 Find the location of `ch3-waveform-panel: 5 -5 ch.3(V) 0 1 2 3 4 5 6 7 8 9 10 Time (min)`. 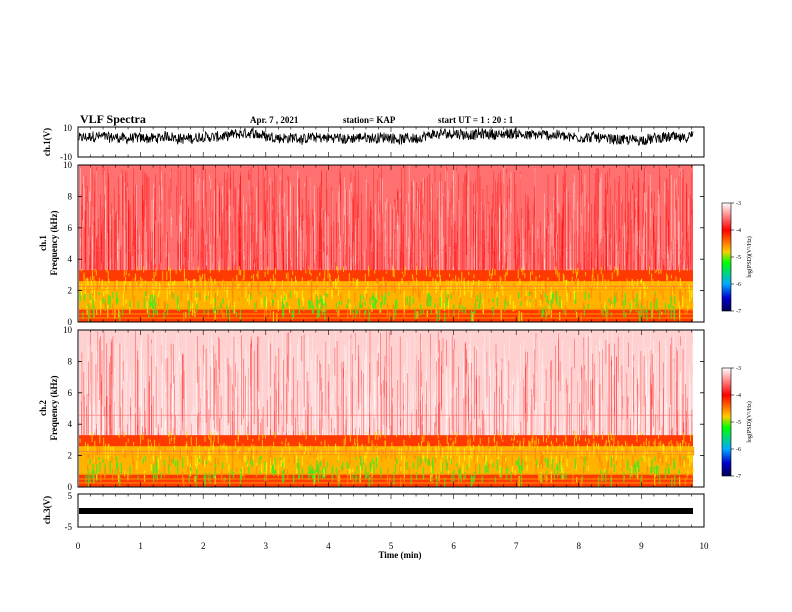

ch3-waveform-panel: 5 -5 ch.3(V) 0 1 2 3 4 5 6 7 8 9 10 Time (min) is located at coordinates (375, 525).